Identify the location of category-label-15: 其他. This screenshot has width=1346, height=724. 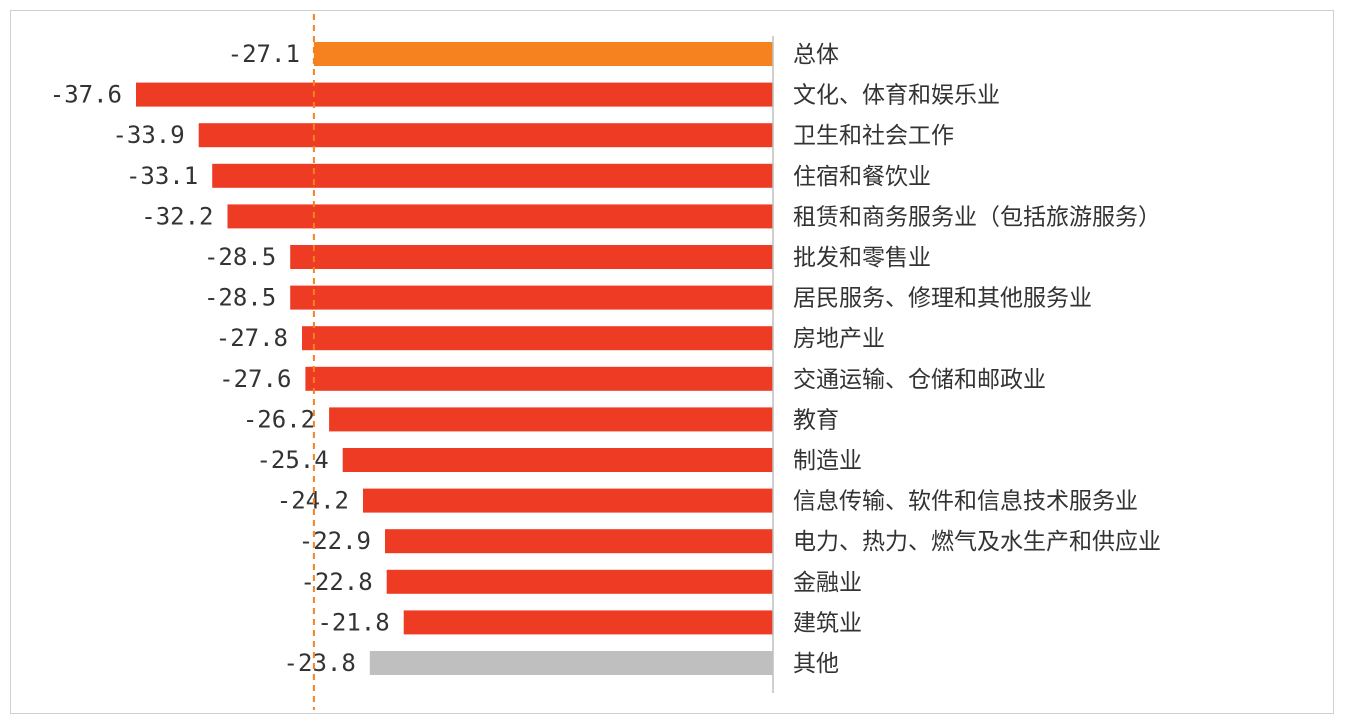
(816, 664).